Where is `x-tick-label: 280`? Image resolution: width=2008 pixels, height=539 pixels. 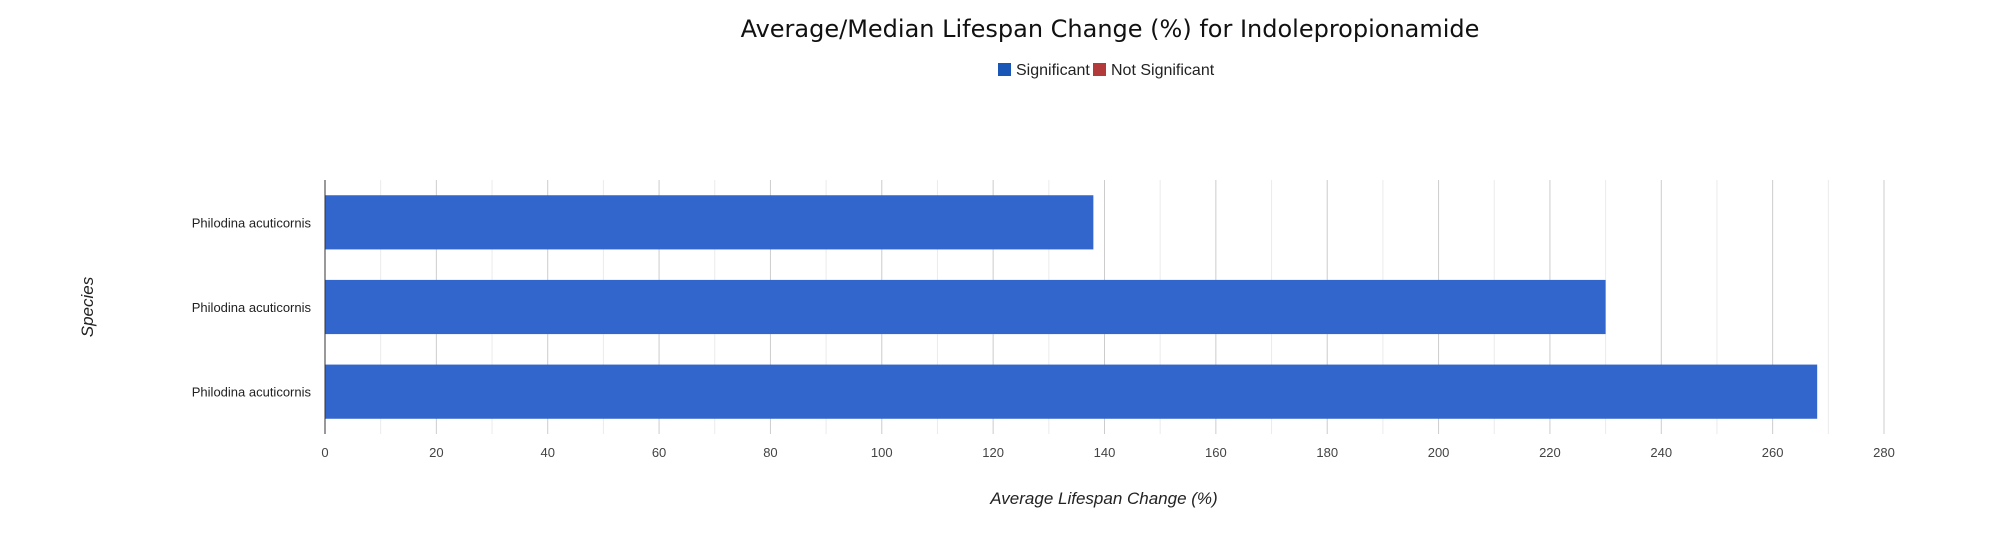 x-tick-label: 280 is located at coordinates (1884, 452).